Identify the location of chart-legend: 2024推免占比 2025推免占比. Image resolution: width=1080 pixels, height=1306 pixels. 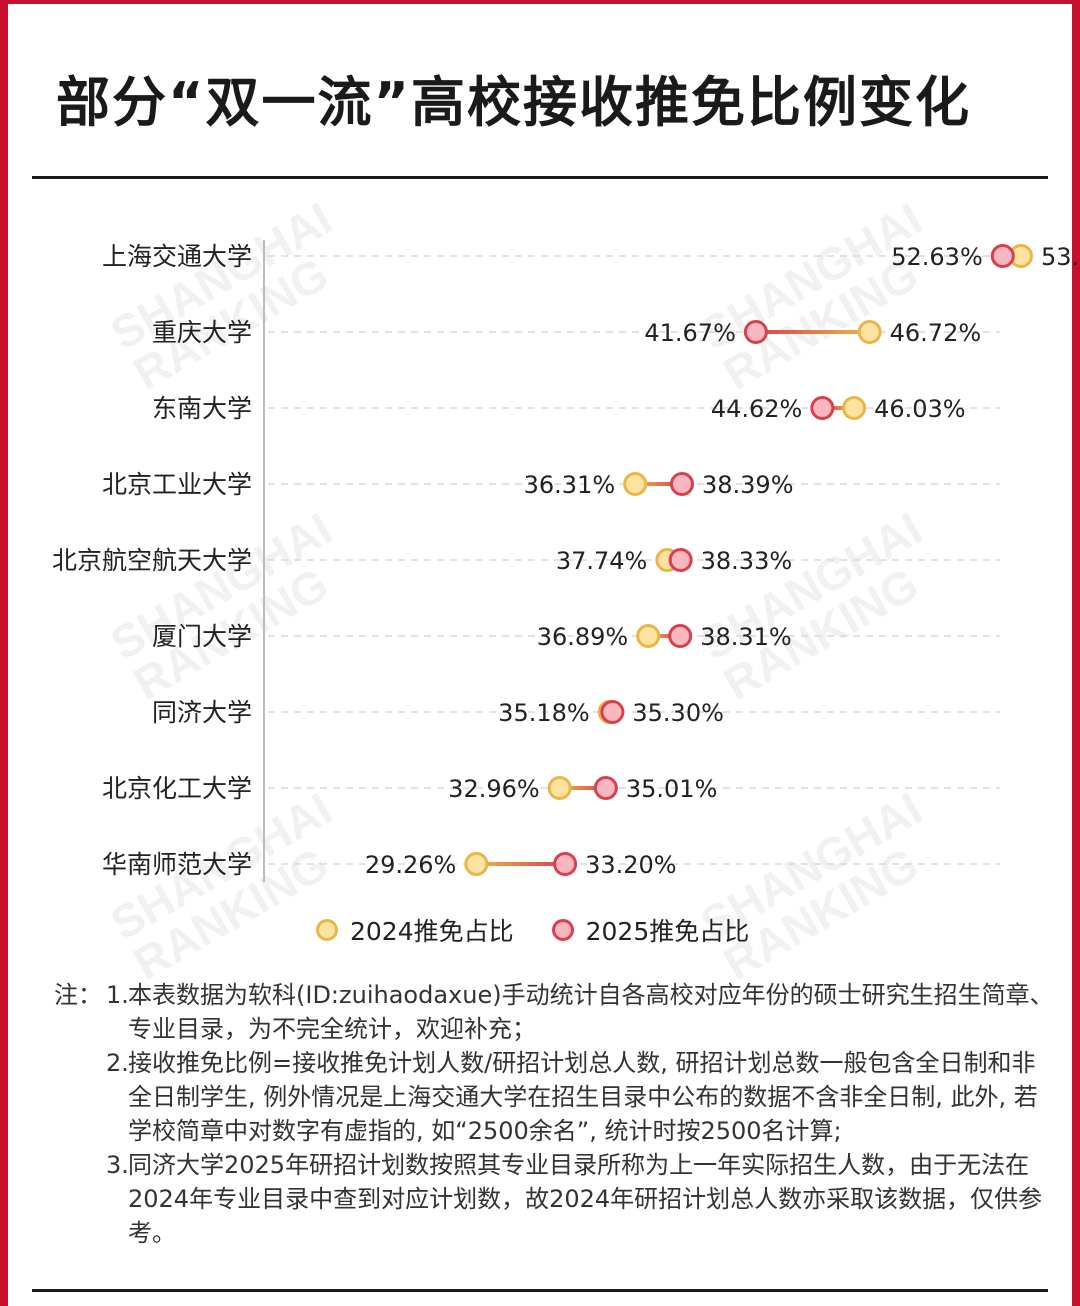
(551, 930).